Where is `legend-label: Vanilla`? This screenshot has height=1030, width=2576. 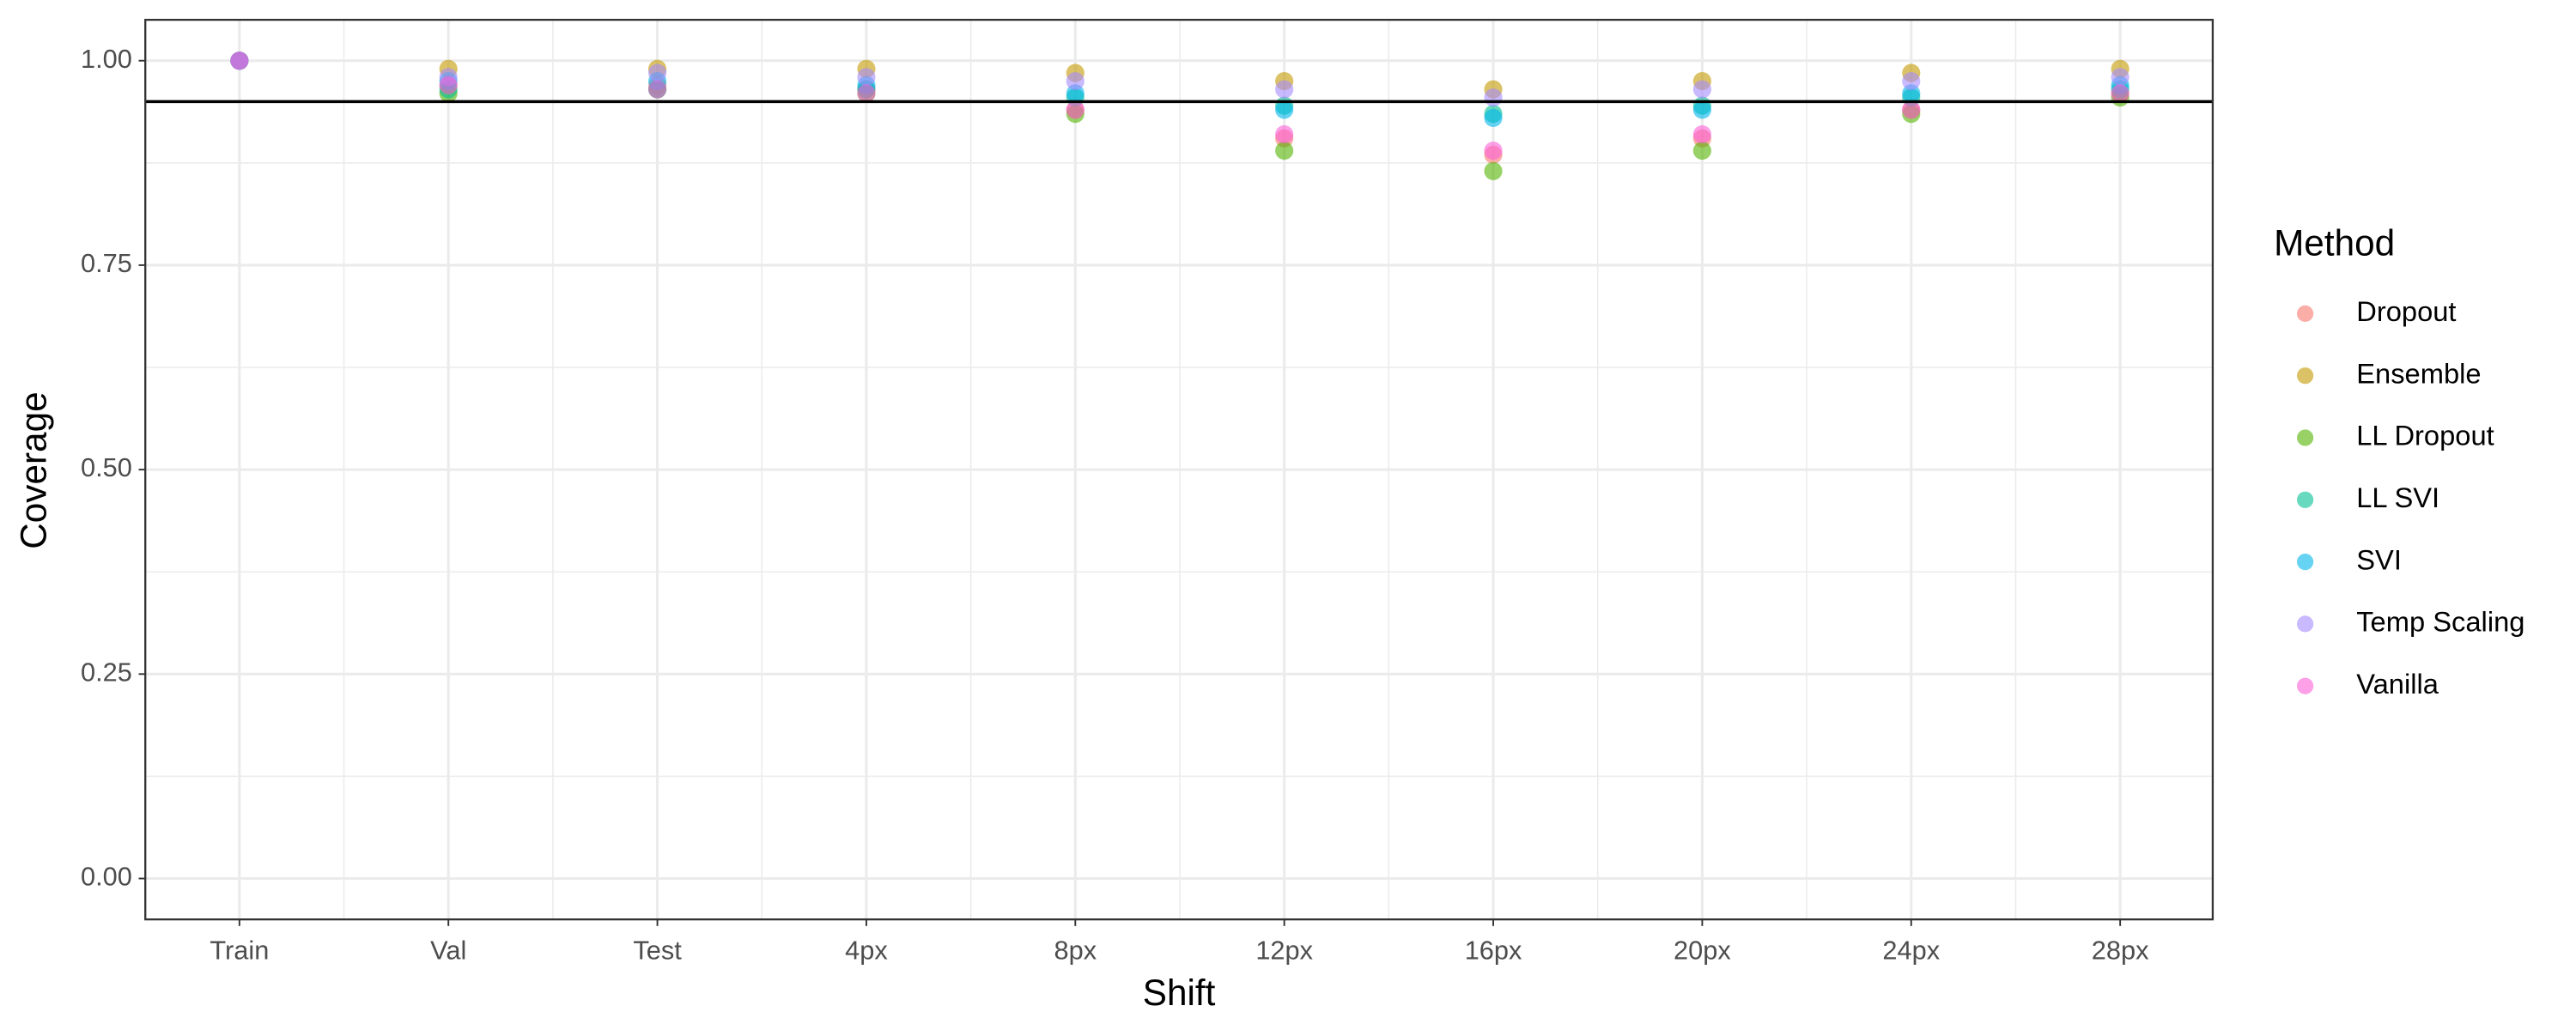
legend-label: Vanilla is located at coordinates (2397, 684).